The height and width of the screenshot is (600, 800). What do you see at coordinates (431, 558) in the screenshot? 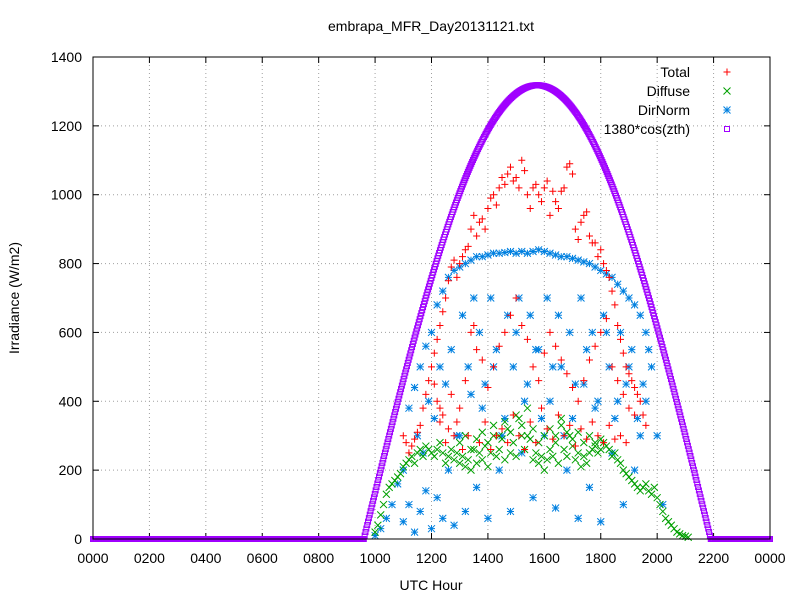
I see `x-tick-label: 1200` at bounding box center [431, 558].